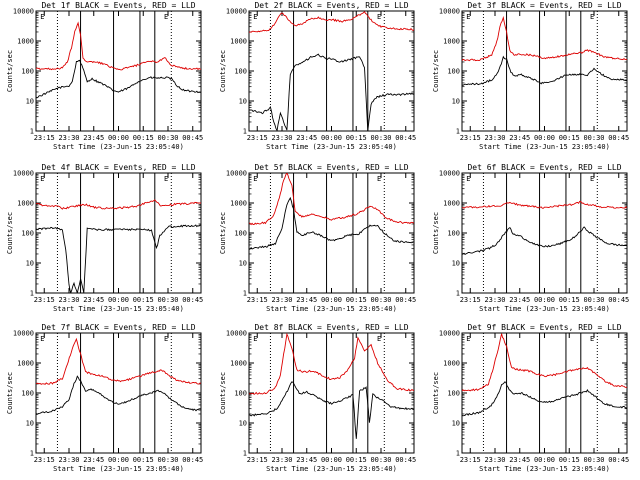 The height and width of the screenshot is (480, 640). I want to click on panel-title: Det 8f BLACK = Events, RED = LLD, so click(331, 327).